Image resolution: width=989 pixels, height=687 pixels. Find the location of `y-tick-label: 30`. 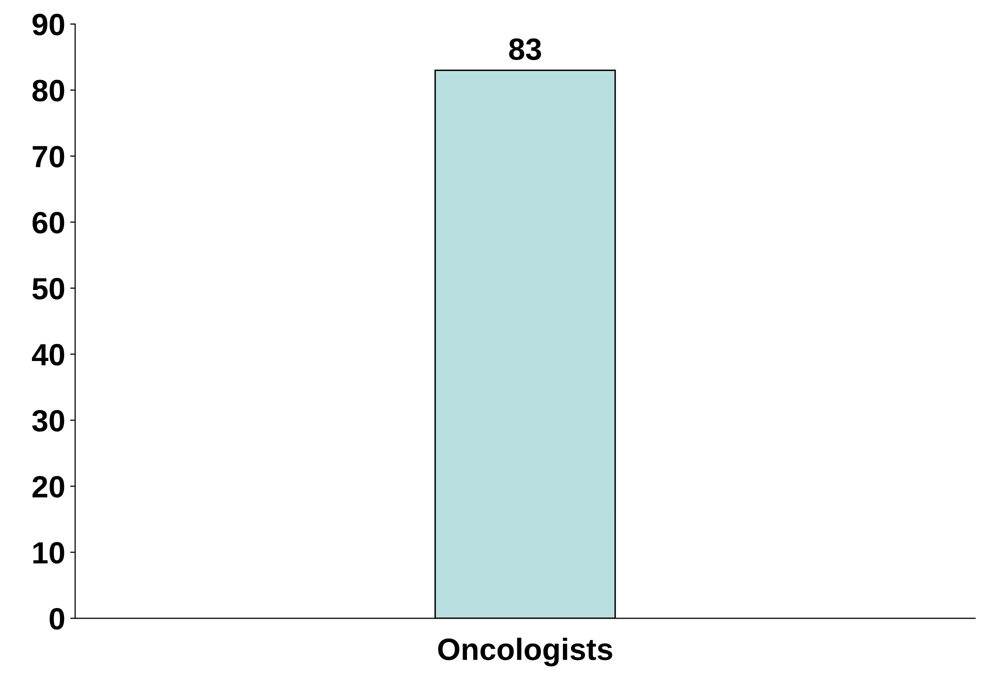

y-tick-label: 30 is located at coordinates (48, 421).